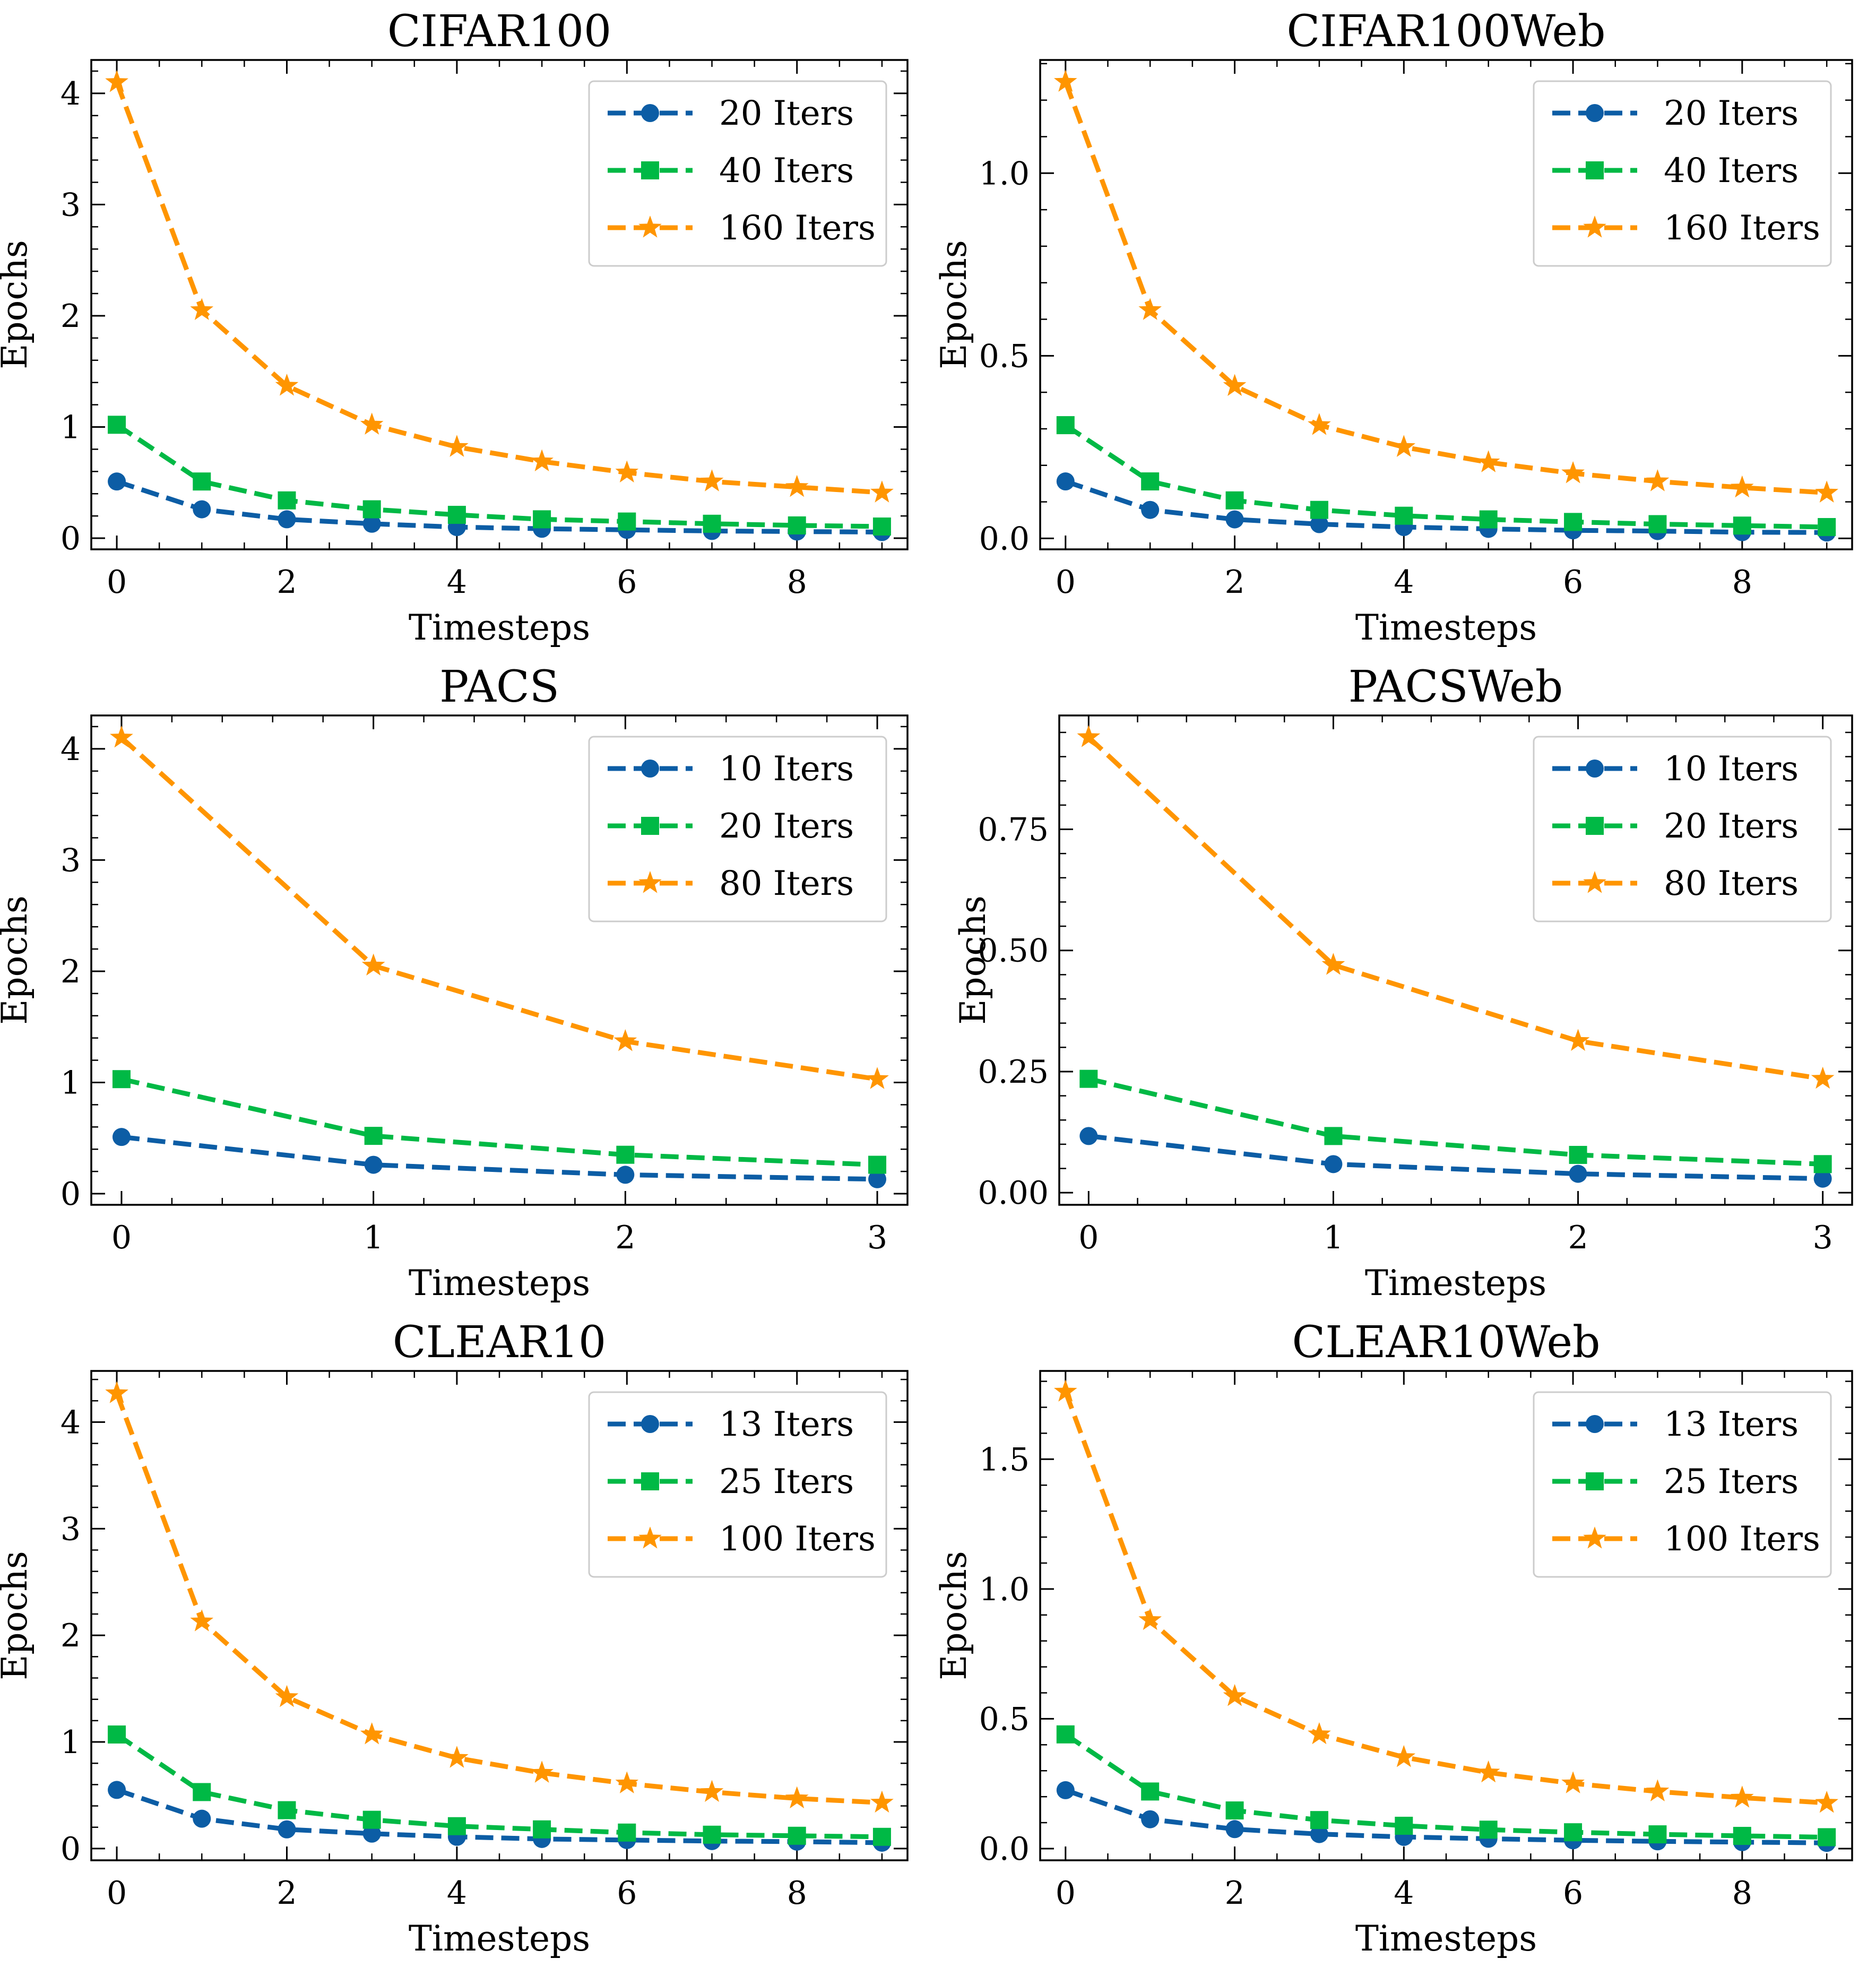 This screenshot has height=1976, width=1876. I want to click on x-tick-label: 3, so click(1823, 1238).